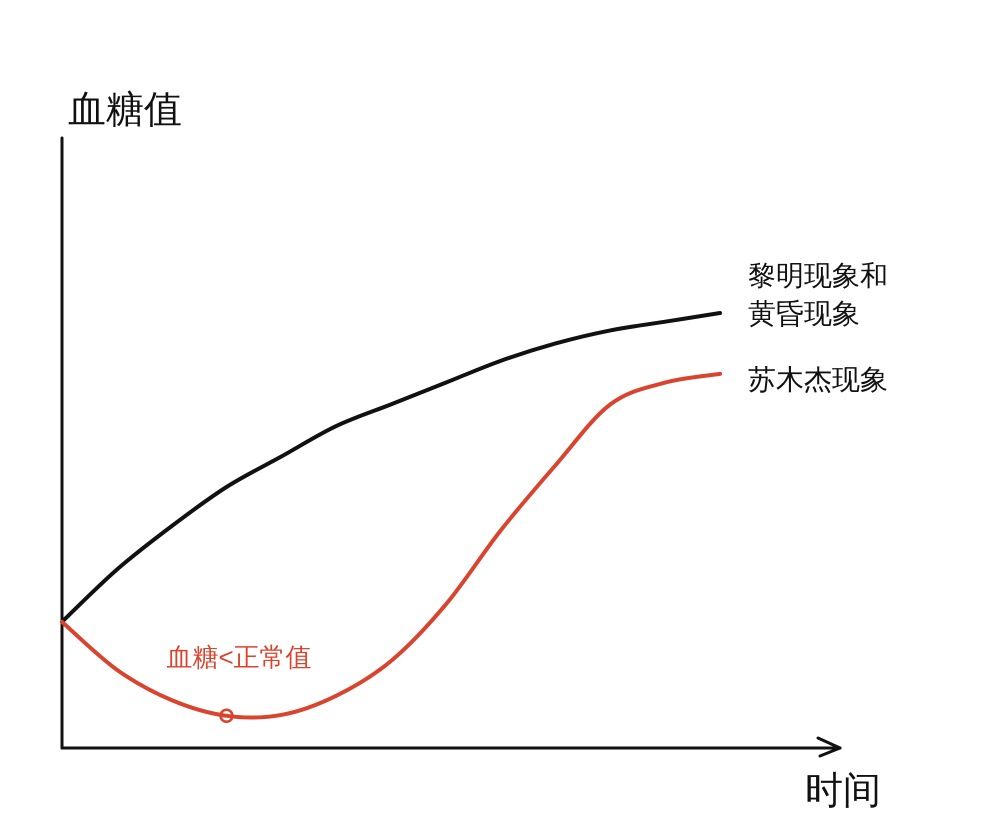  What do you see at coordinates (843, 791) in the screenshot?
I see `x-axis-title: 时间` at bounding box center [843, 791].